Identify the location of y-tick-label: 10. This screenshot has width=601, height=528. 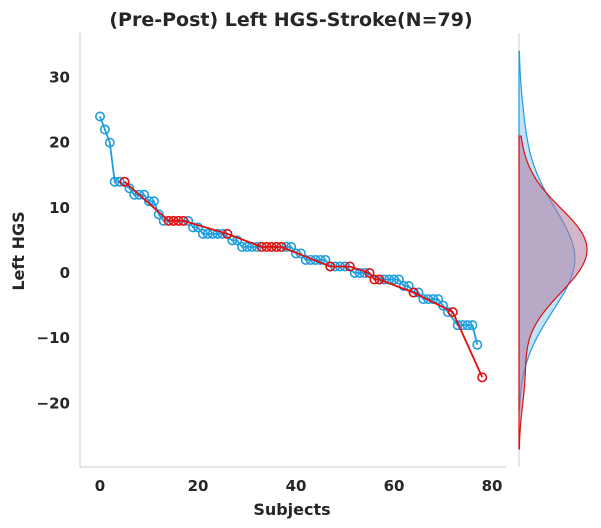
(59, 208).